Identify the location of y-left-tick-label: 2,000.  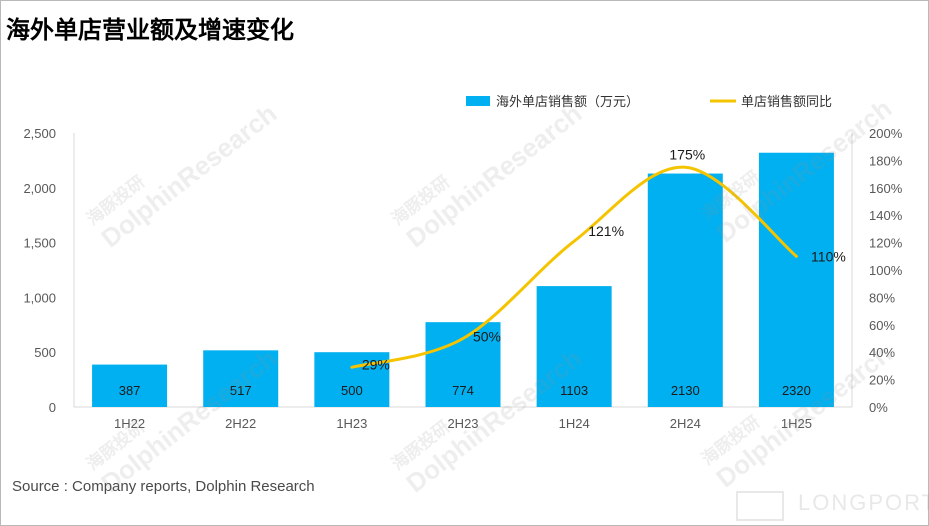
(39, 188).